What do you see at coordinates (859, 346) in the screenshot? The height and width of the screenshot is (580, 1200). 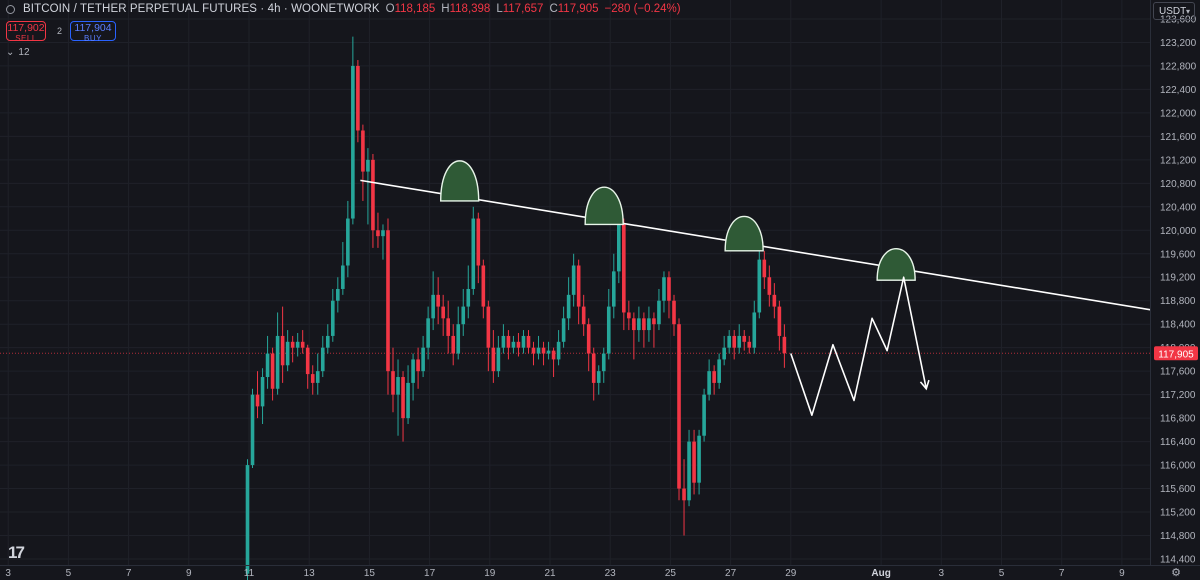 I see `projection-path` at bounding box center [859, 346].